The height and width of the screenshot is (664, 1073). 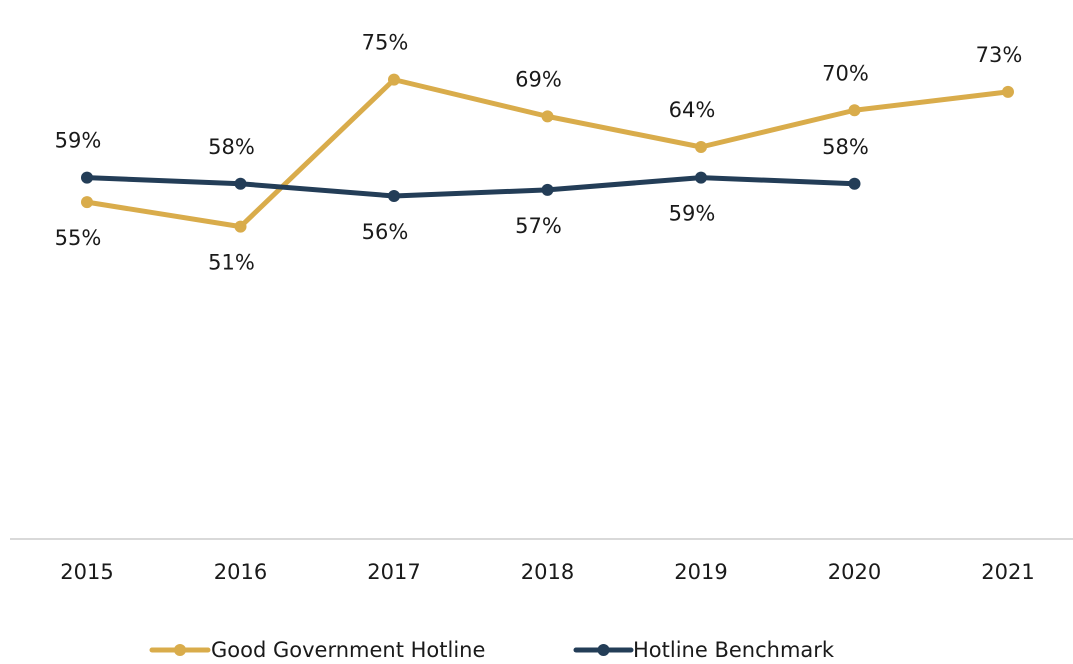 What do you see at coordinates (231, 263) in the screenshot?
I see `data-label: 51%` at bounding box center [231, 263].